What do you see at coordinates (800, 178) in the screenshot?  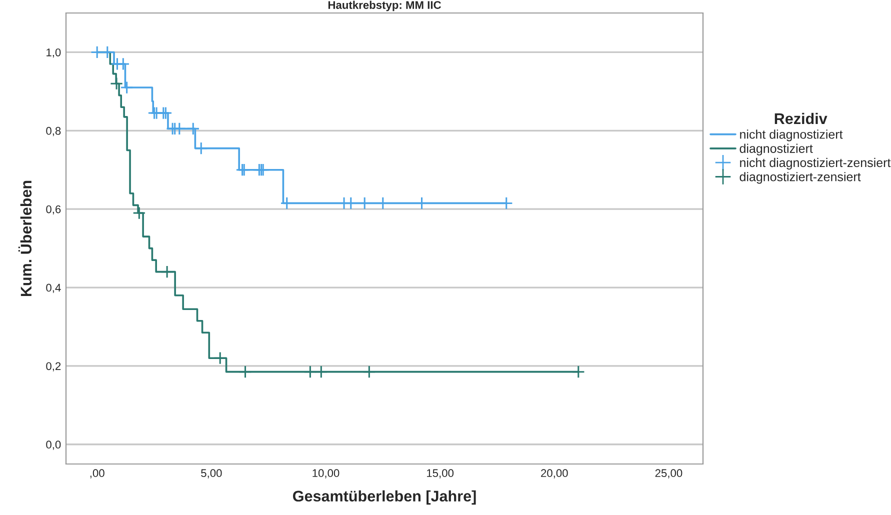 I see `legend-label: diagnostiziert-zensiert` at bounding box center [800, 178].